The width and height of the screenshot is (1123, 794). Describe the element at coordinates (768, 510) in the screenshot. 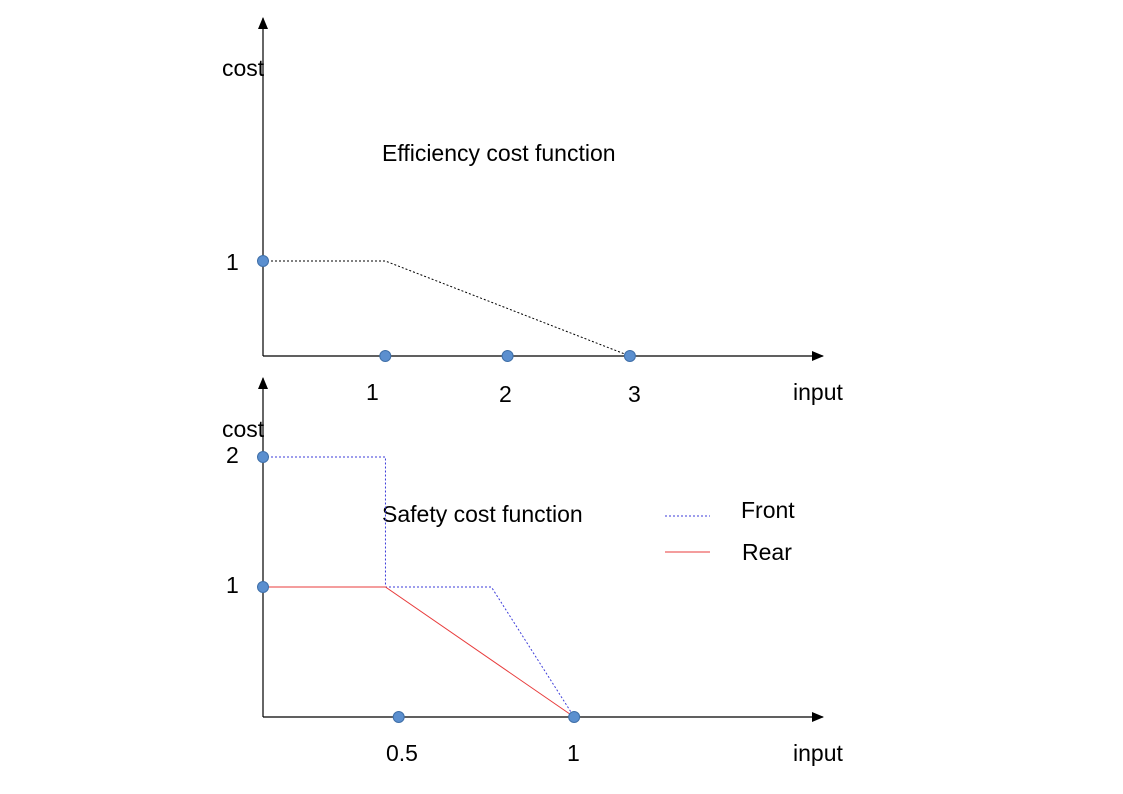

I see `legend-front-label: Front` at that location.